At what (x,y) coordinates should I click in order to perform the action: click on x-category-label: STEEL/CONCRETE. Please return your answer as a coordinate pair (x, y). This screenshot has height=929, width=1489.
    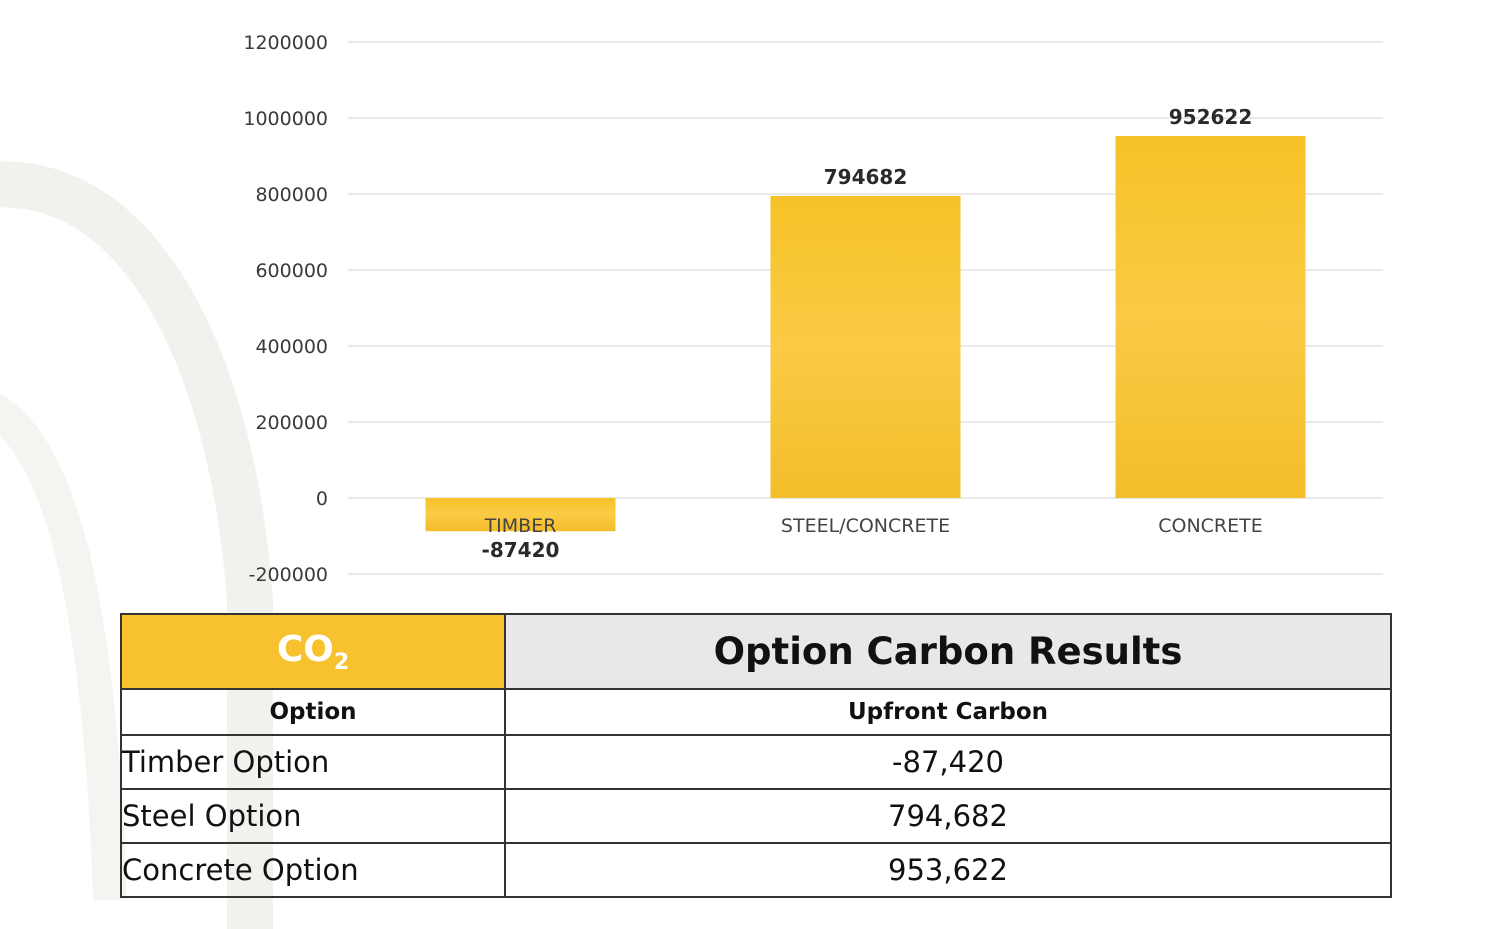
    Looking at the image, I should click on (865, 526).